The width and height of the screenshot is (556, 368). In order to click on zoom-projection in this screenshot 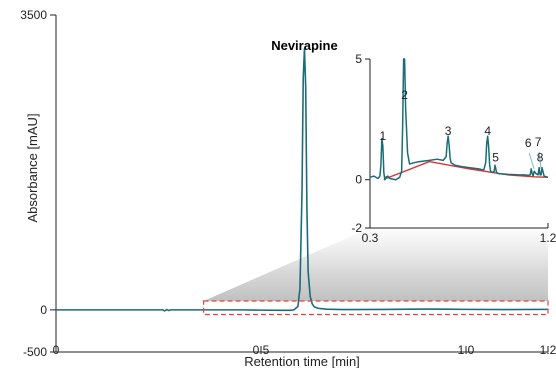, I will do `click(375, 265)`.